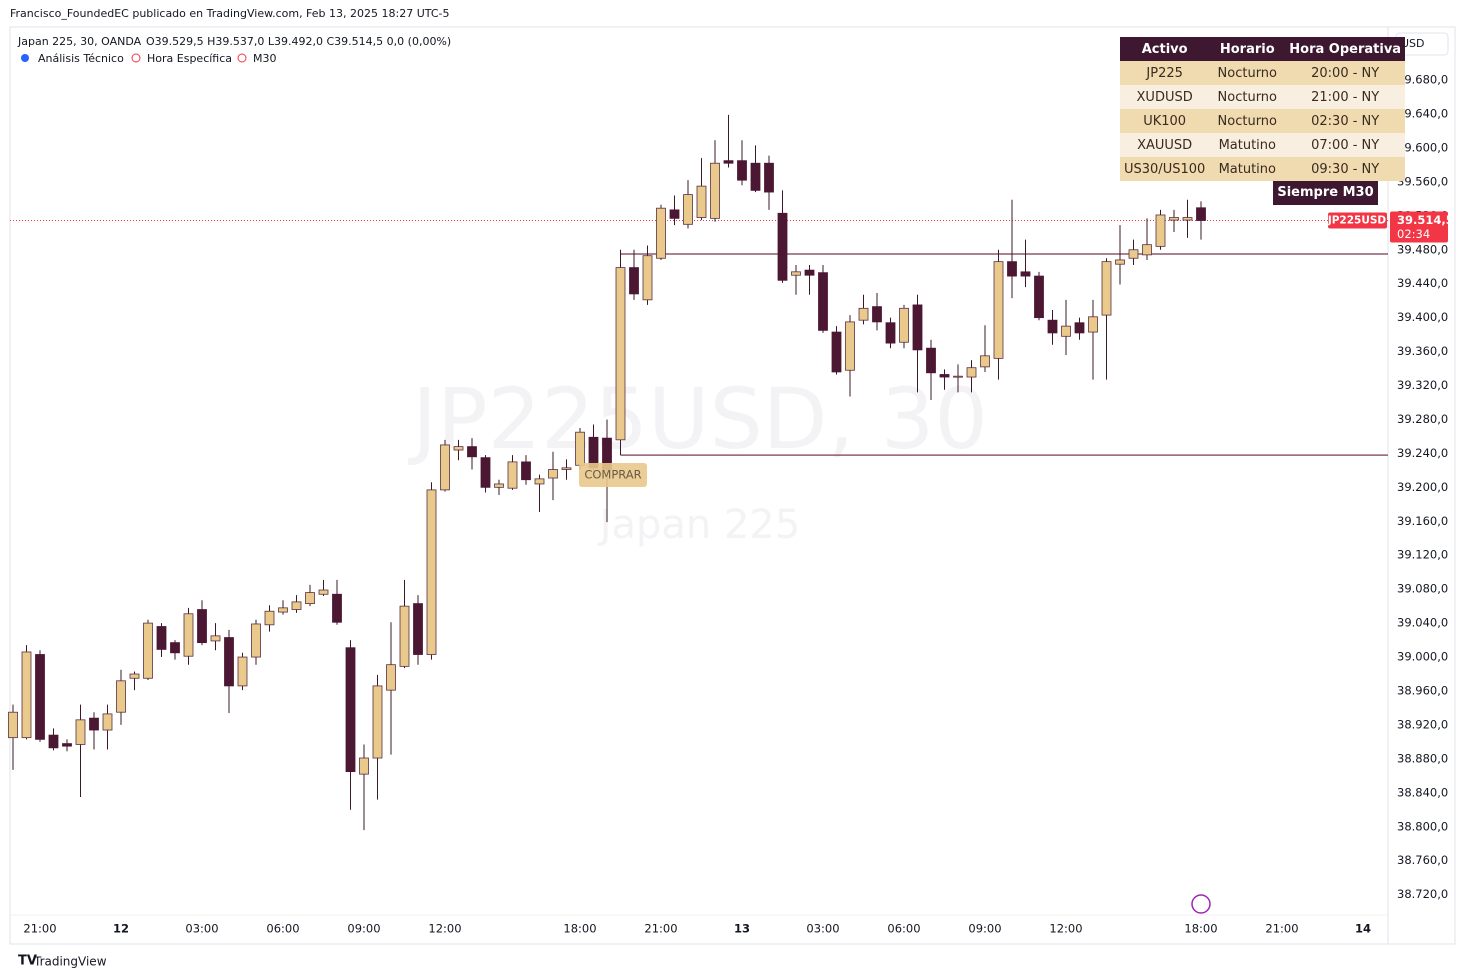 The height and width of the screenshot is (979, 1464). I want to click on annotation-box, so click(613, 475).